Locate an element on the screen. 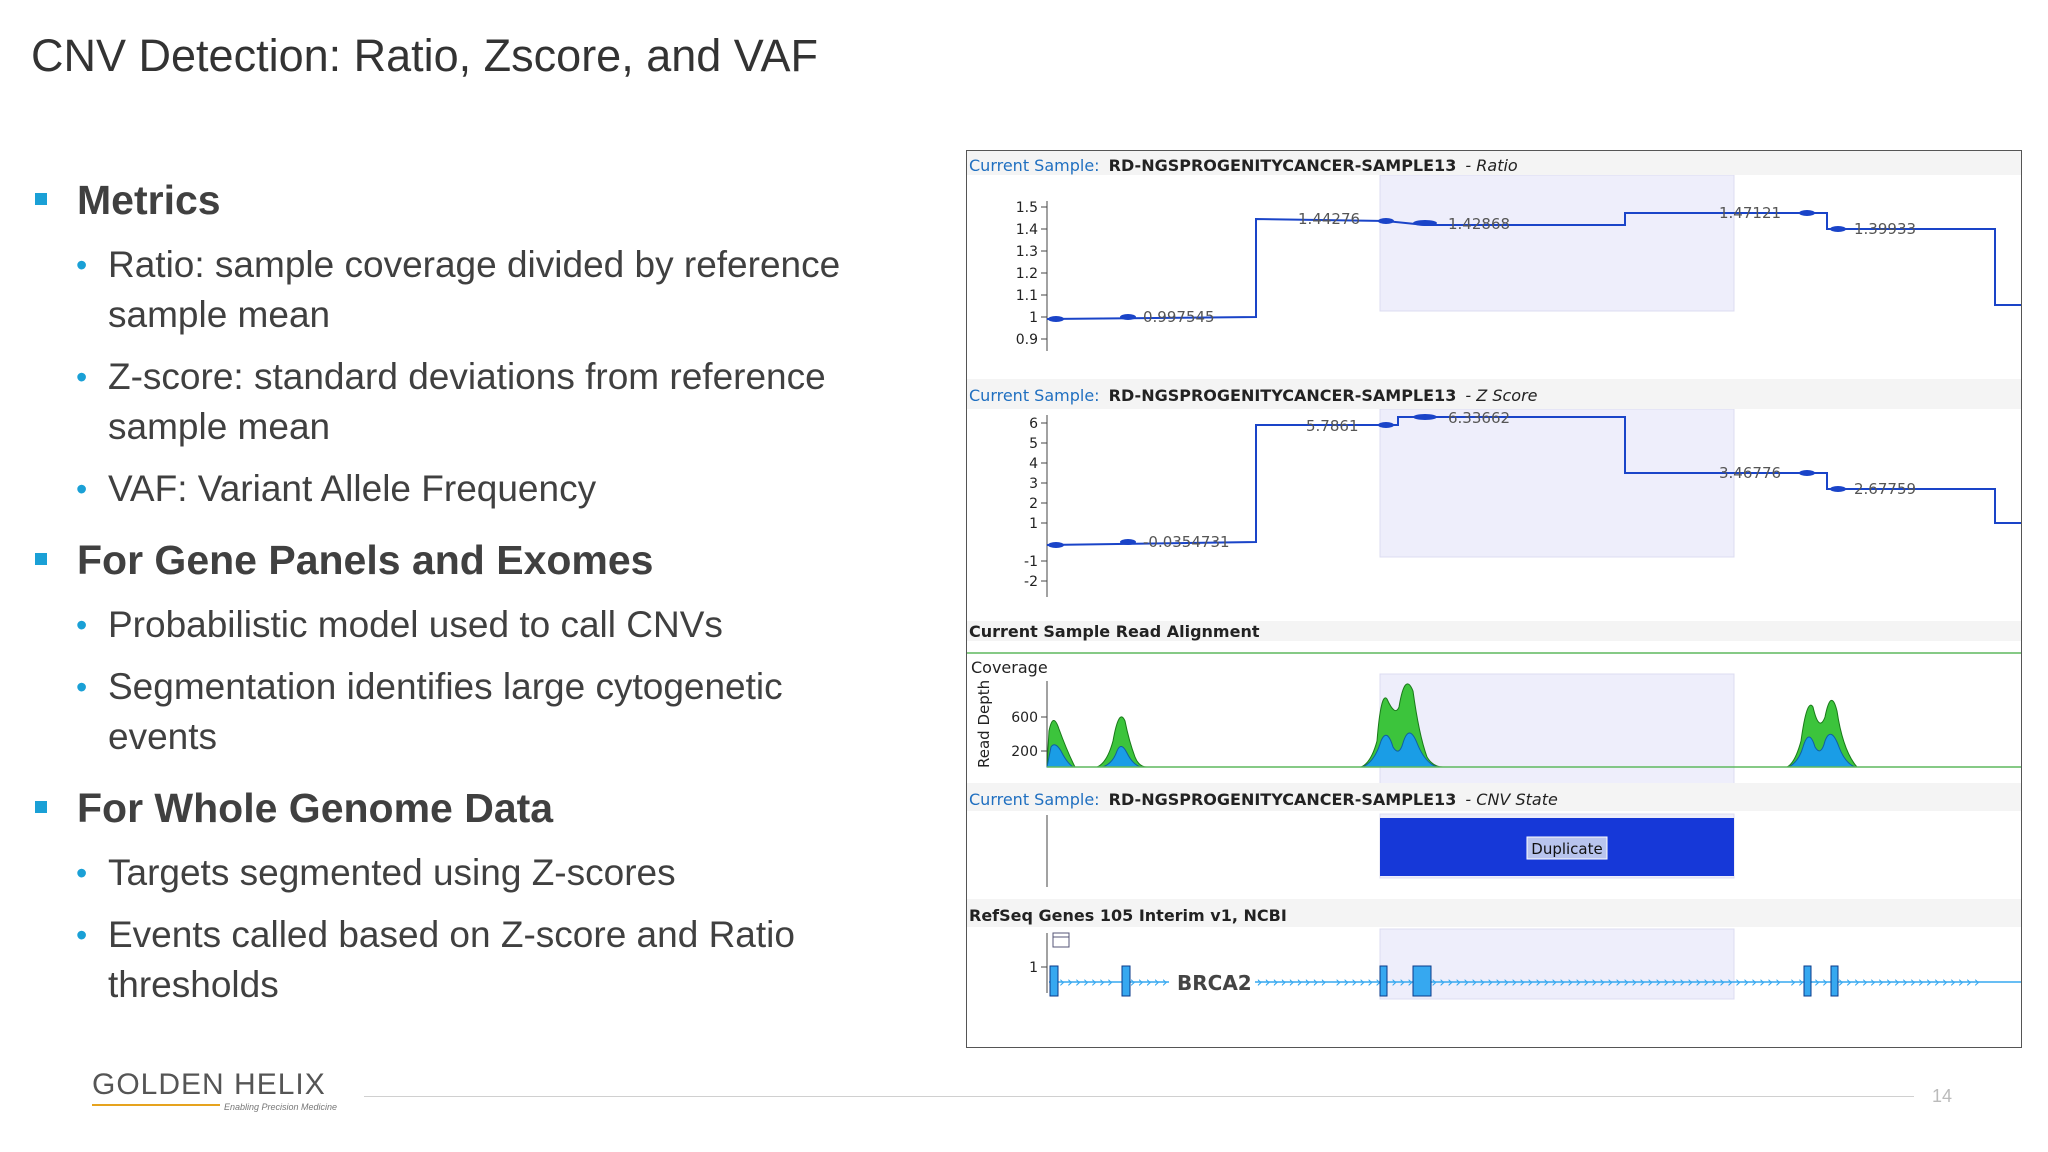 The height and width of the screenshot is (1152, 2048). tick-label: 5 is located at coordinates (1033, 444).